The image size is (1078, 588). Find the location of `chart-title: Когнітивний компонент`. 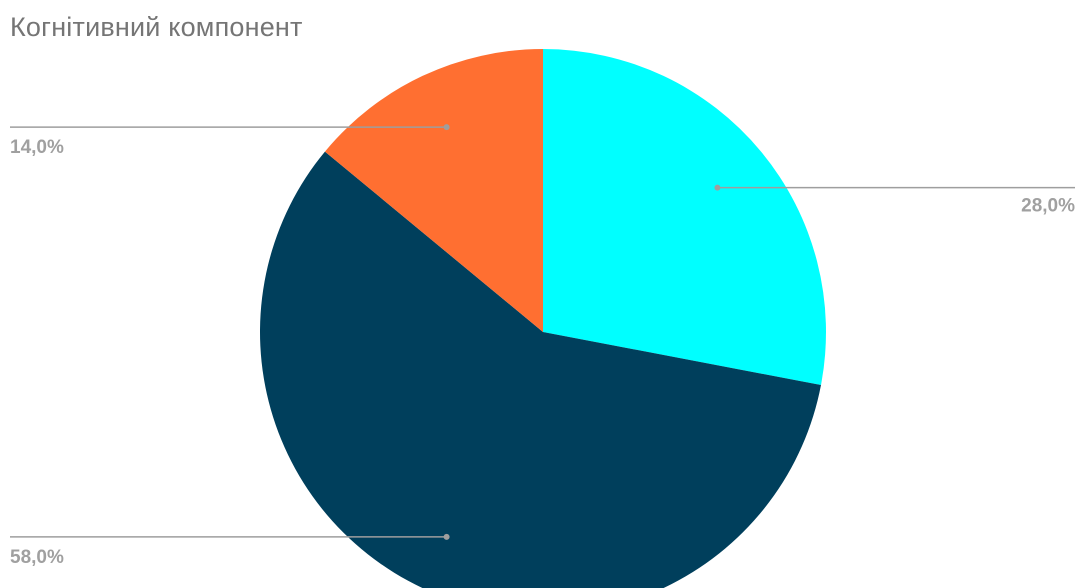

chart-title: Когнітивний компонент is located at coordinates (156, 27).